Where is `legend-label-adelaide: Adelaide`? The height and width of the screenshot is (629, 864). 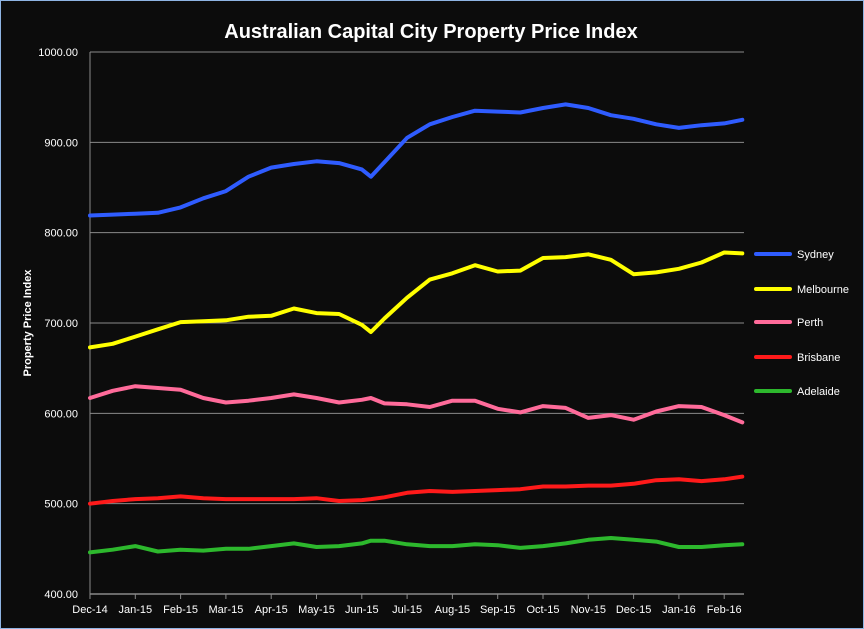
legend-label-adelaide: Adelaide is located at coordinates (818, 392).